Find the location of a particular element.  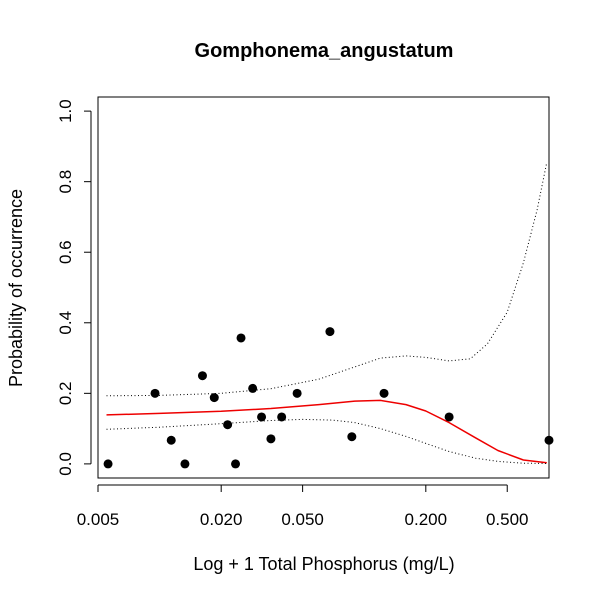

x-tick-label: 0.005 is located at coordinates (98, 519).